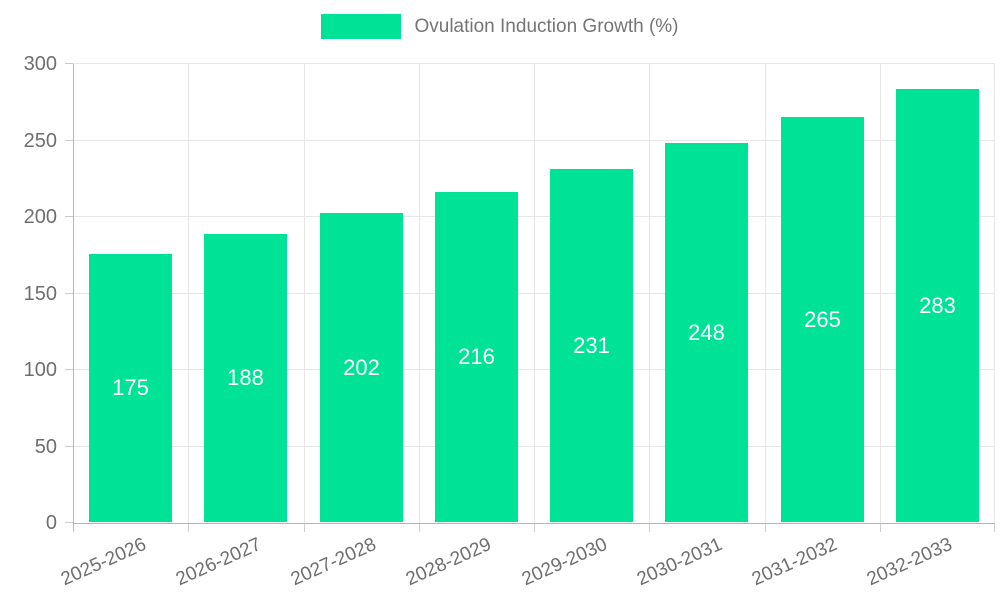 Image resolution: width=1000 pixels, height=600 pixels. Describe the element at coordinates (333, 562) in the screenshot. I see `x-axis-label: 2027-2028` at that location.